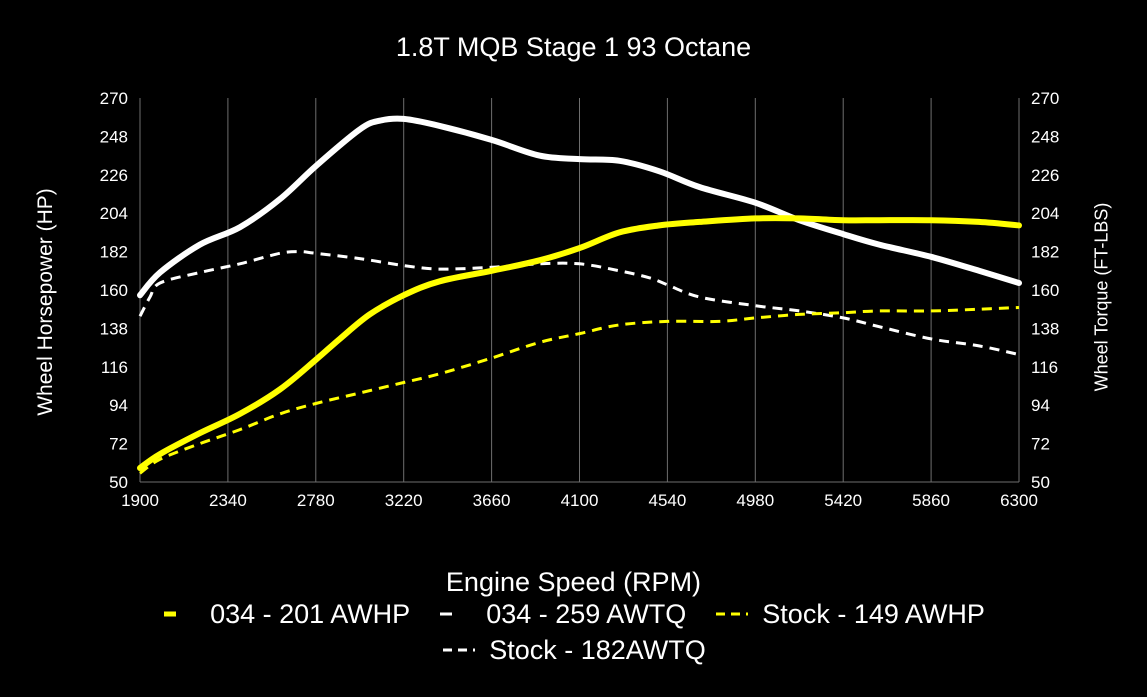  What do you see at coordinates (114, 175) in the screenshot?
I see `y-tick-label-left: 226` at bounding box center [114, 175].